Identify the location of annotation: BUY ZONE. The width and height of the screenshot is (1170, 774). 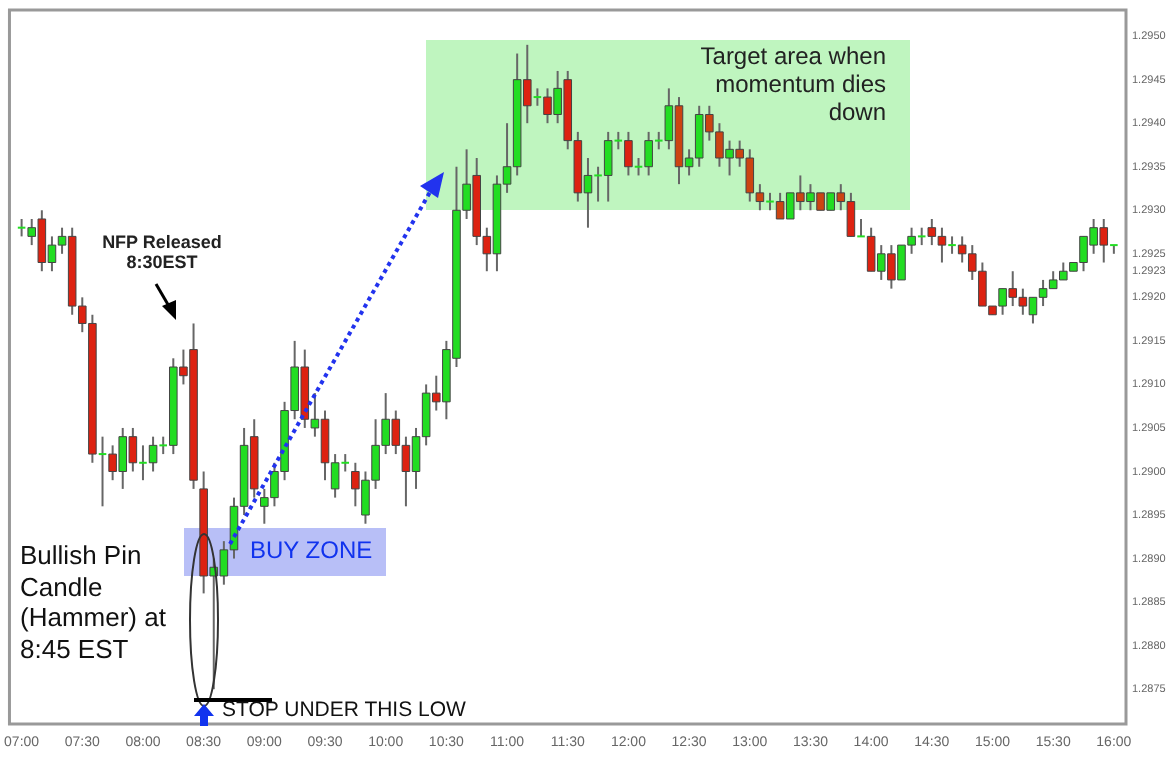
(312, 551).